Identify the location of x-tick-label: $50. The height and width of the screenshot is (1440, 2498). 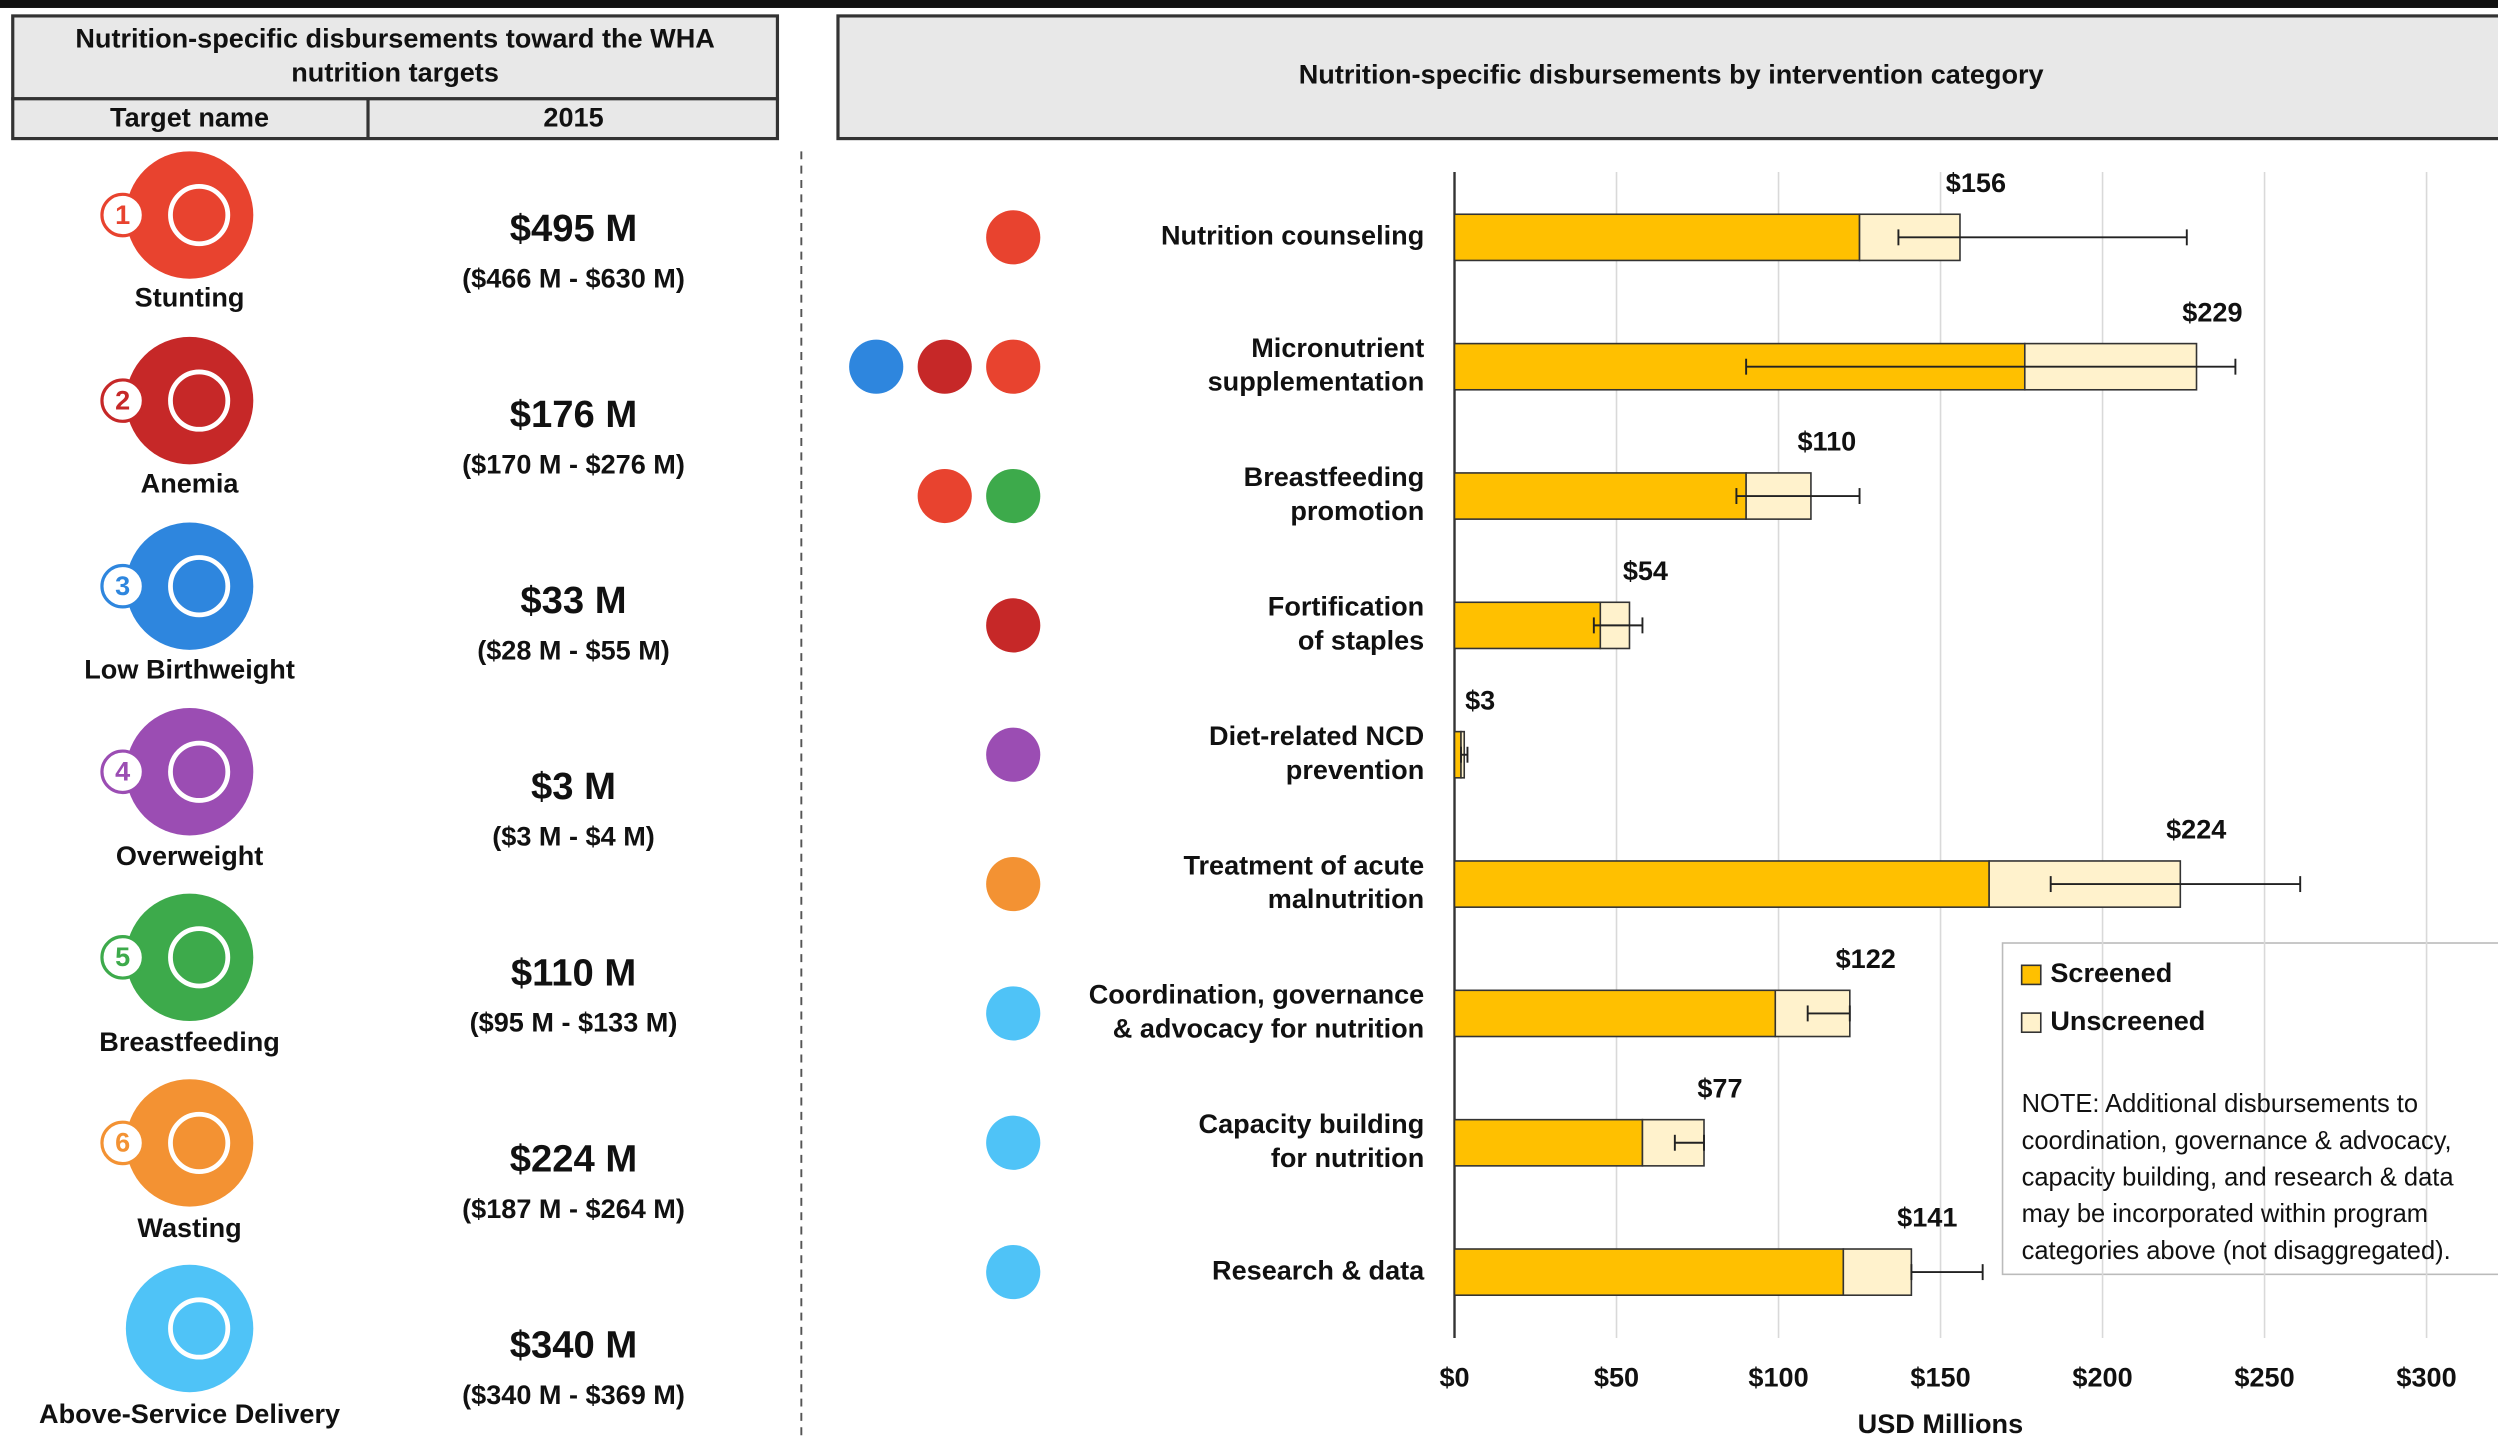
(1616, 1377).